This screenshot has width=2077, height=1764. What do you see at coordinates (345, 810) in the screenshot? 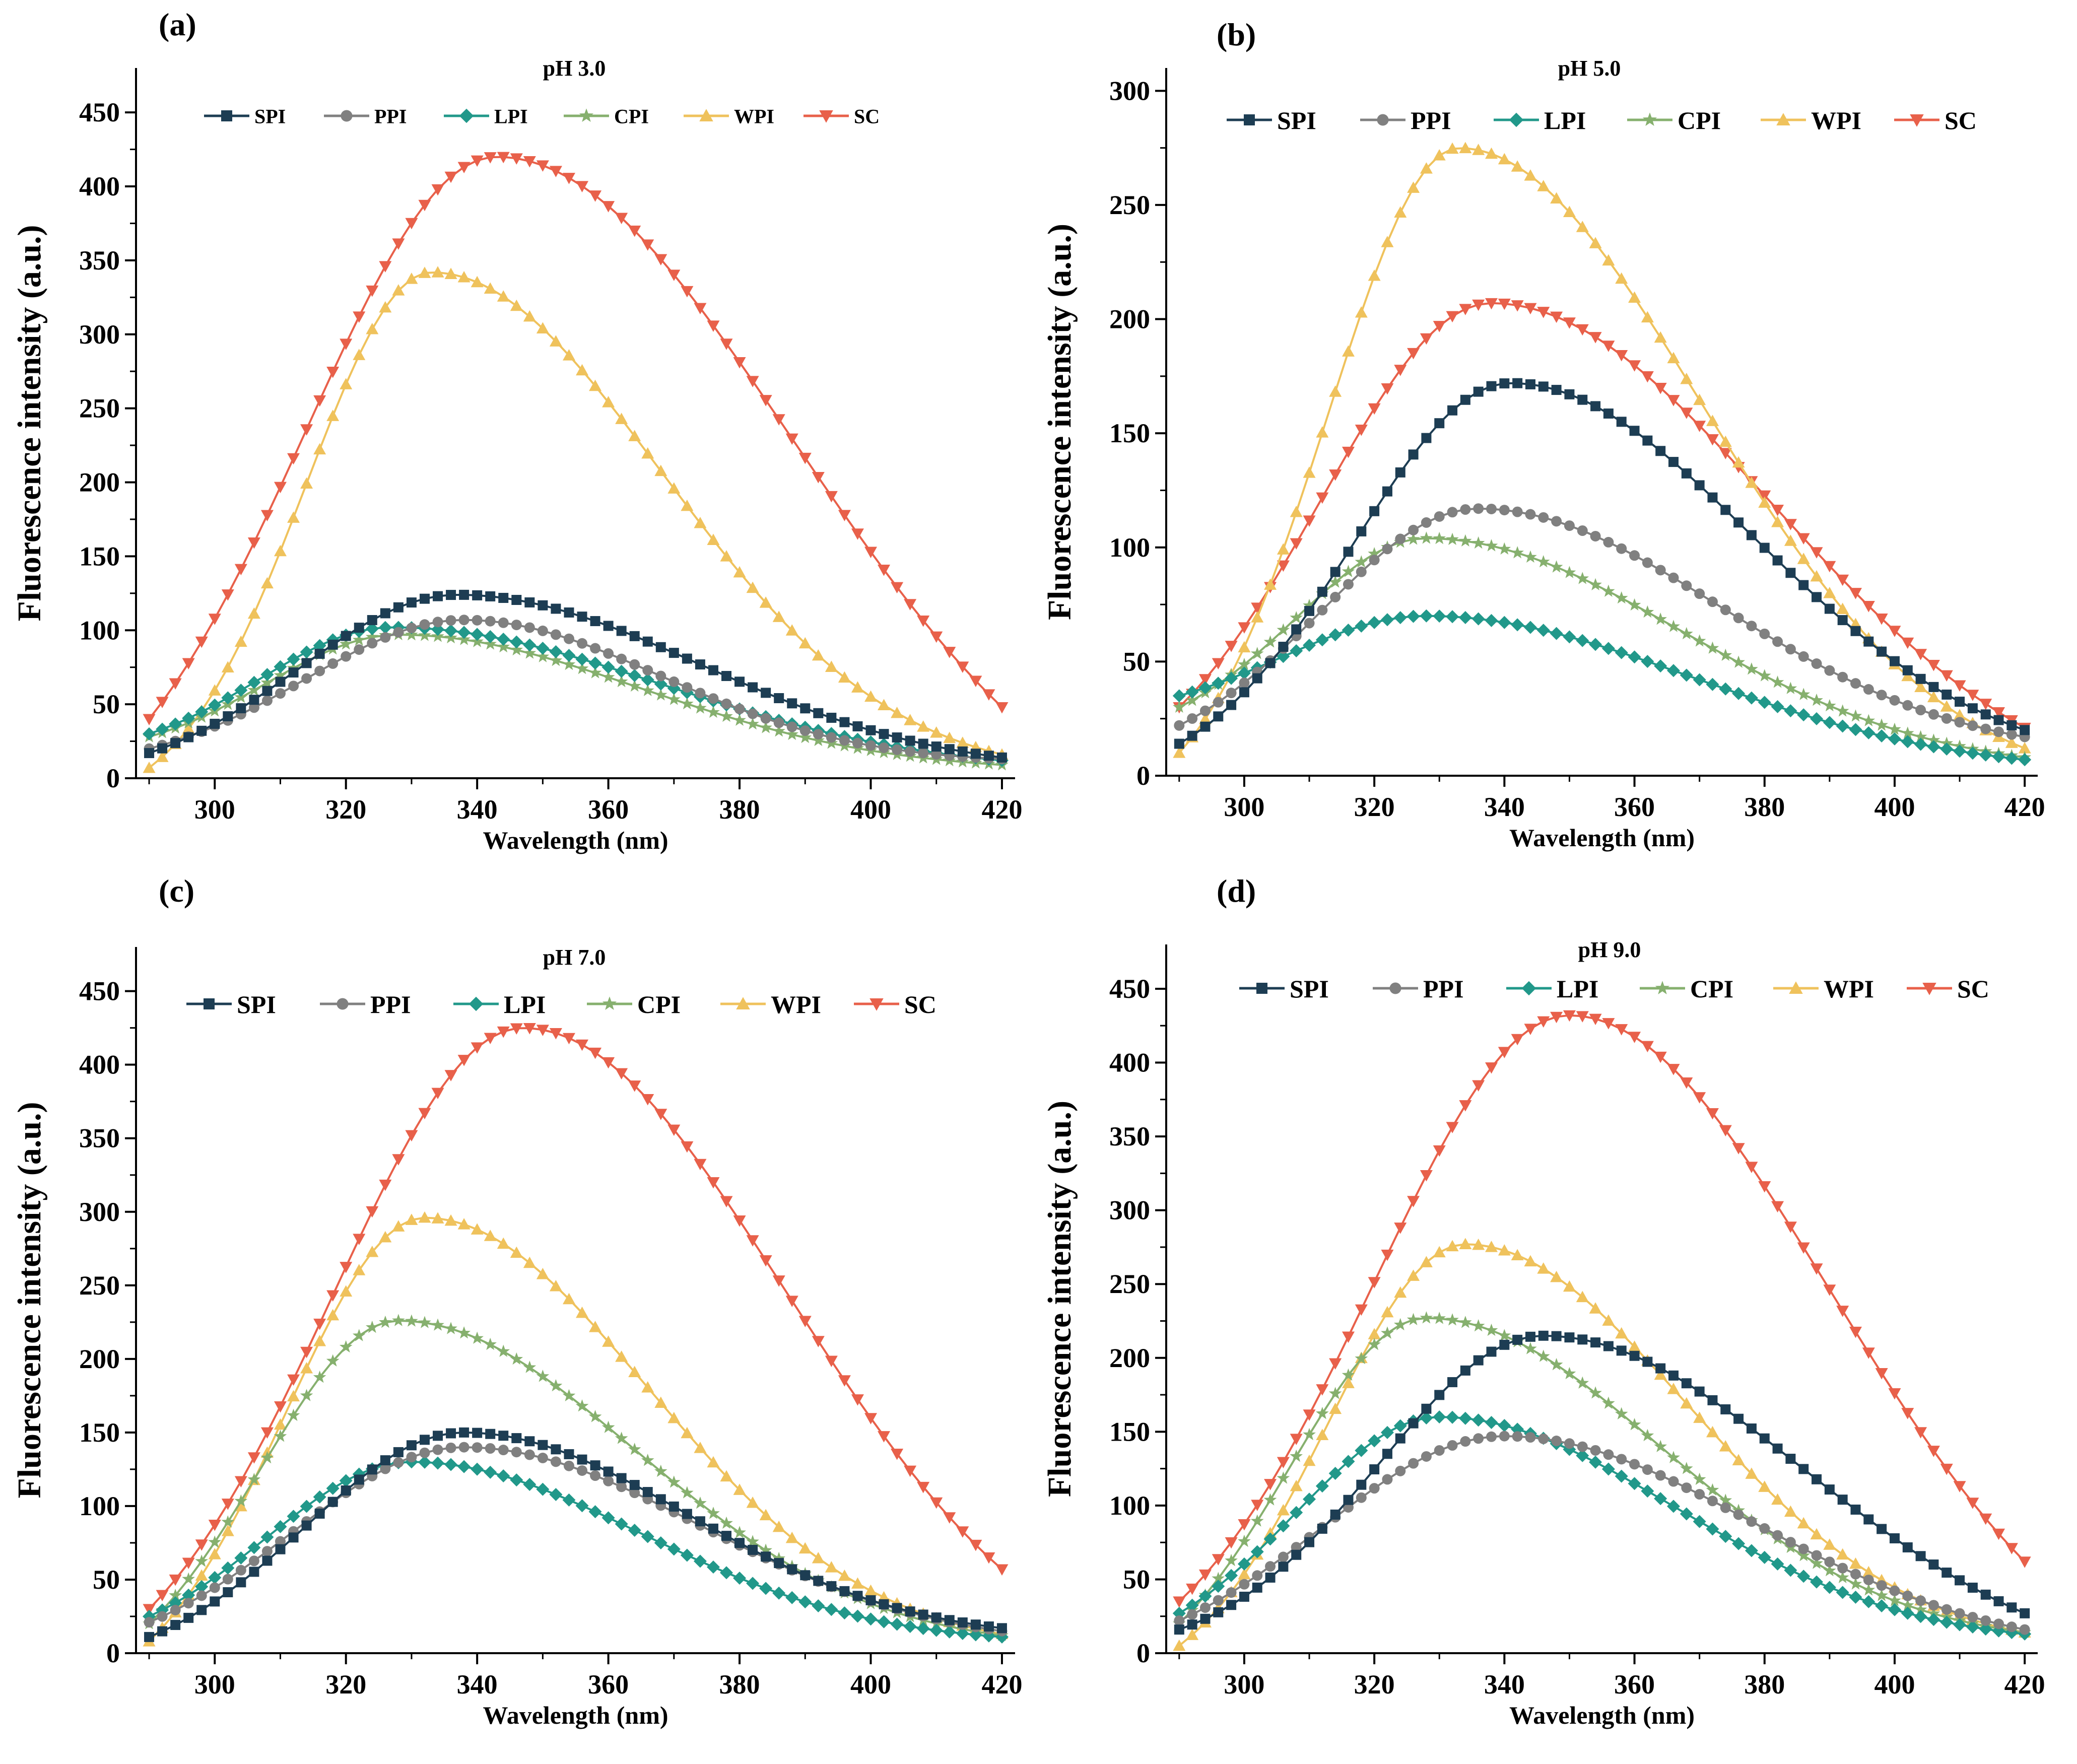
I see `x-tick-label: 320` at bounding box center [345, 810].